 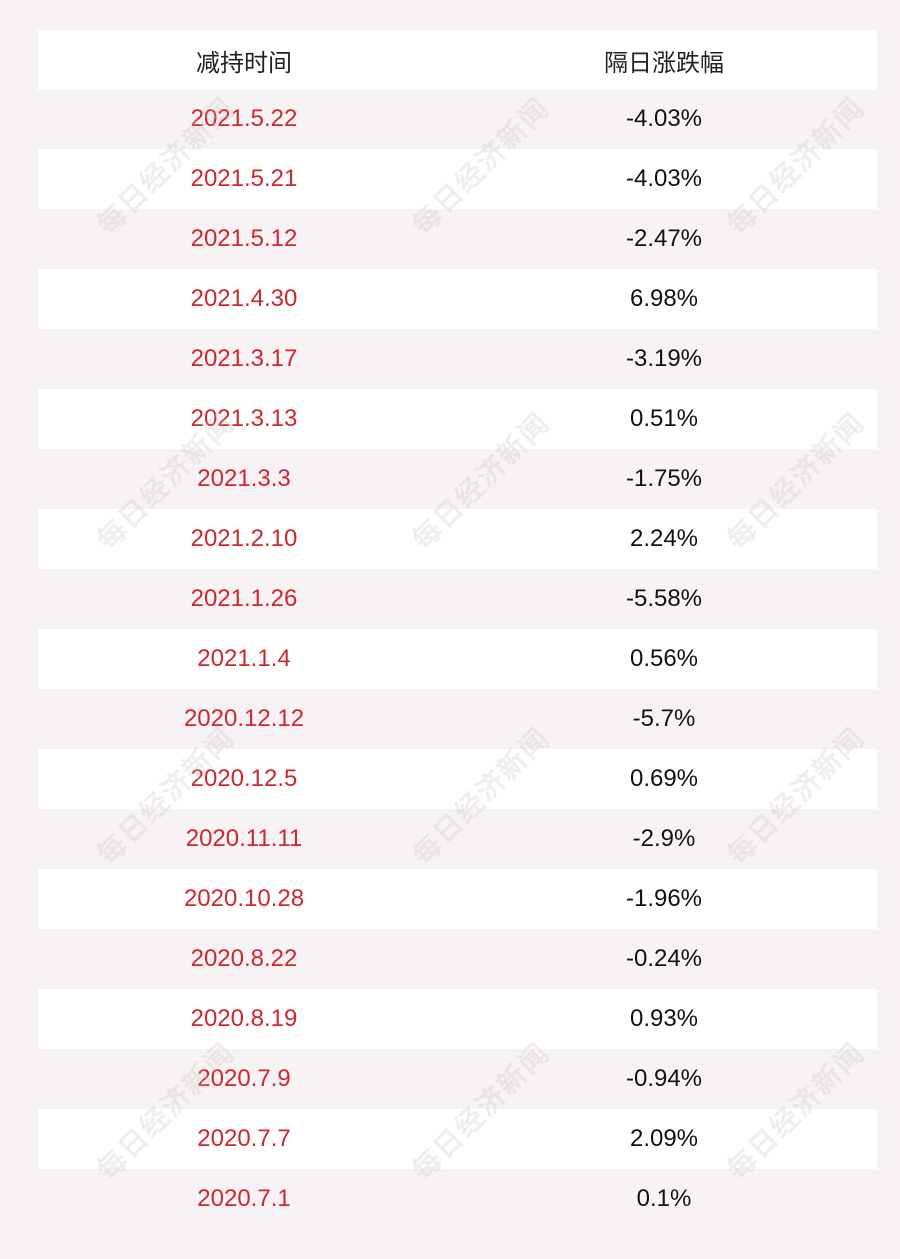 What do you see at coordinates (244, 1078) in the screenshot?
I see `date-cell: 2020.7.9` at bounding box center [244, 1078].